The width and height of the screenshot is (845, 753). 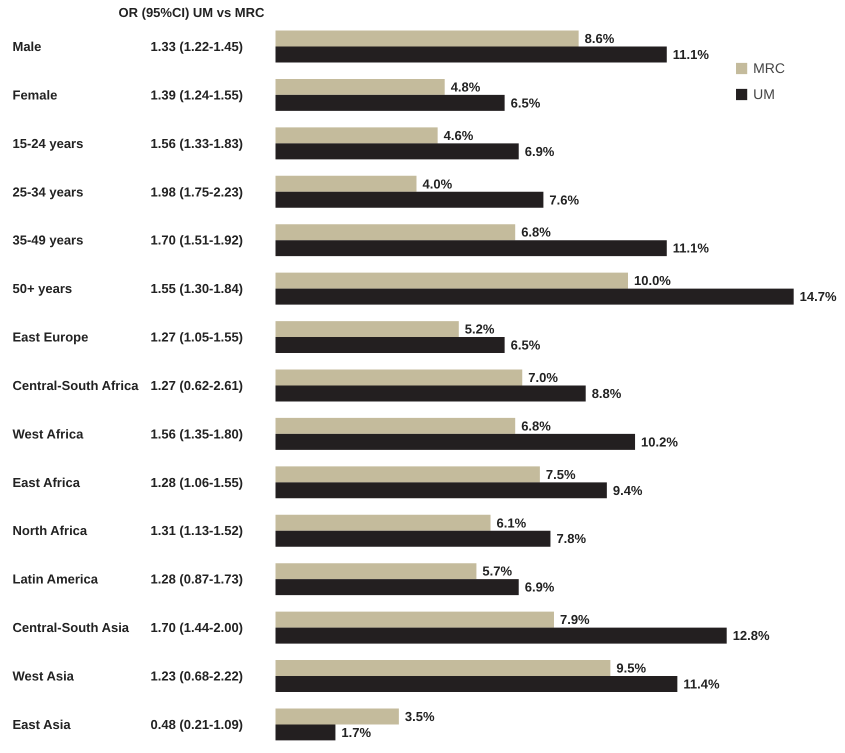 I want to click on data-label: 3.5%, so click(x=419, y=716).